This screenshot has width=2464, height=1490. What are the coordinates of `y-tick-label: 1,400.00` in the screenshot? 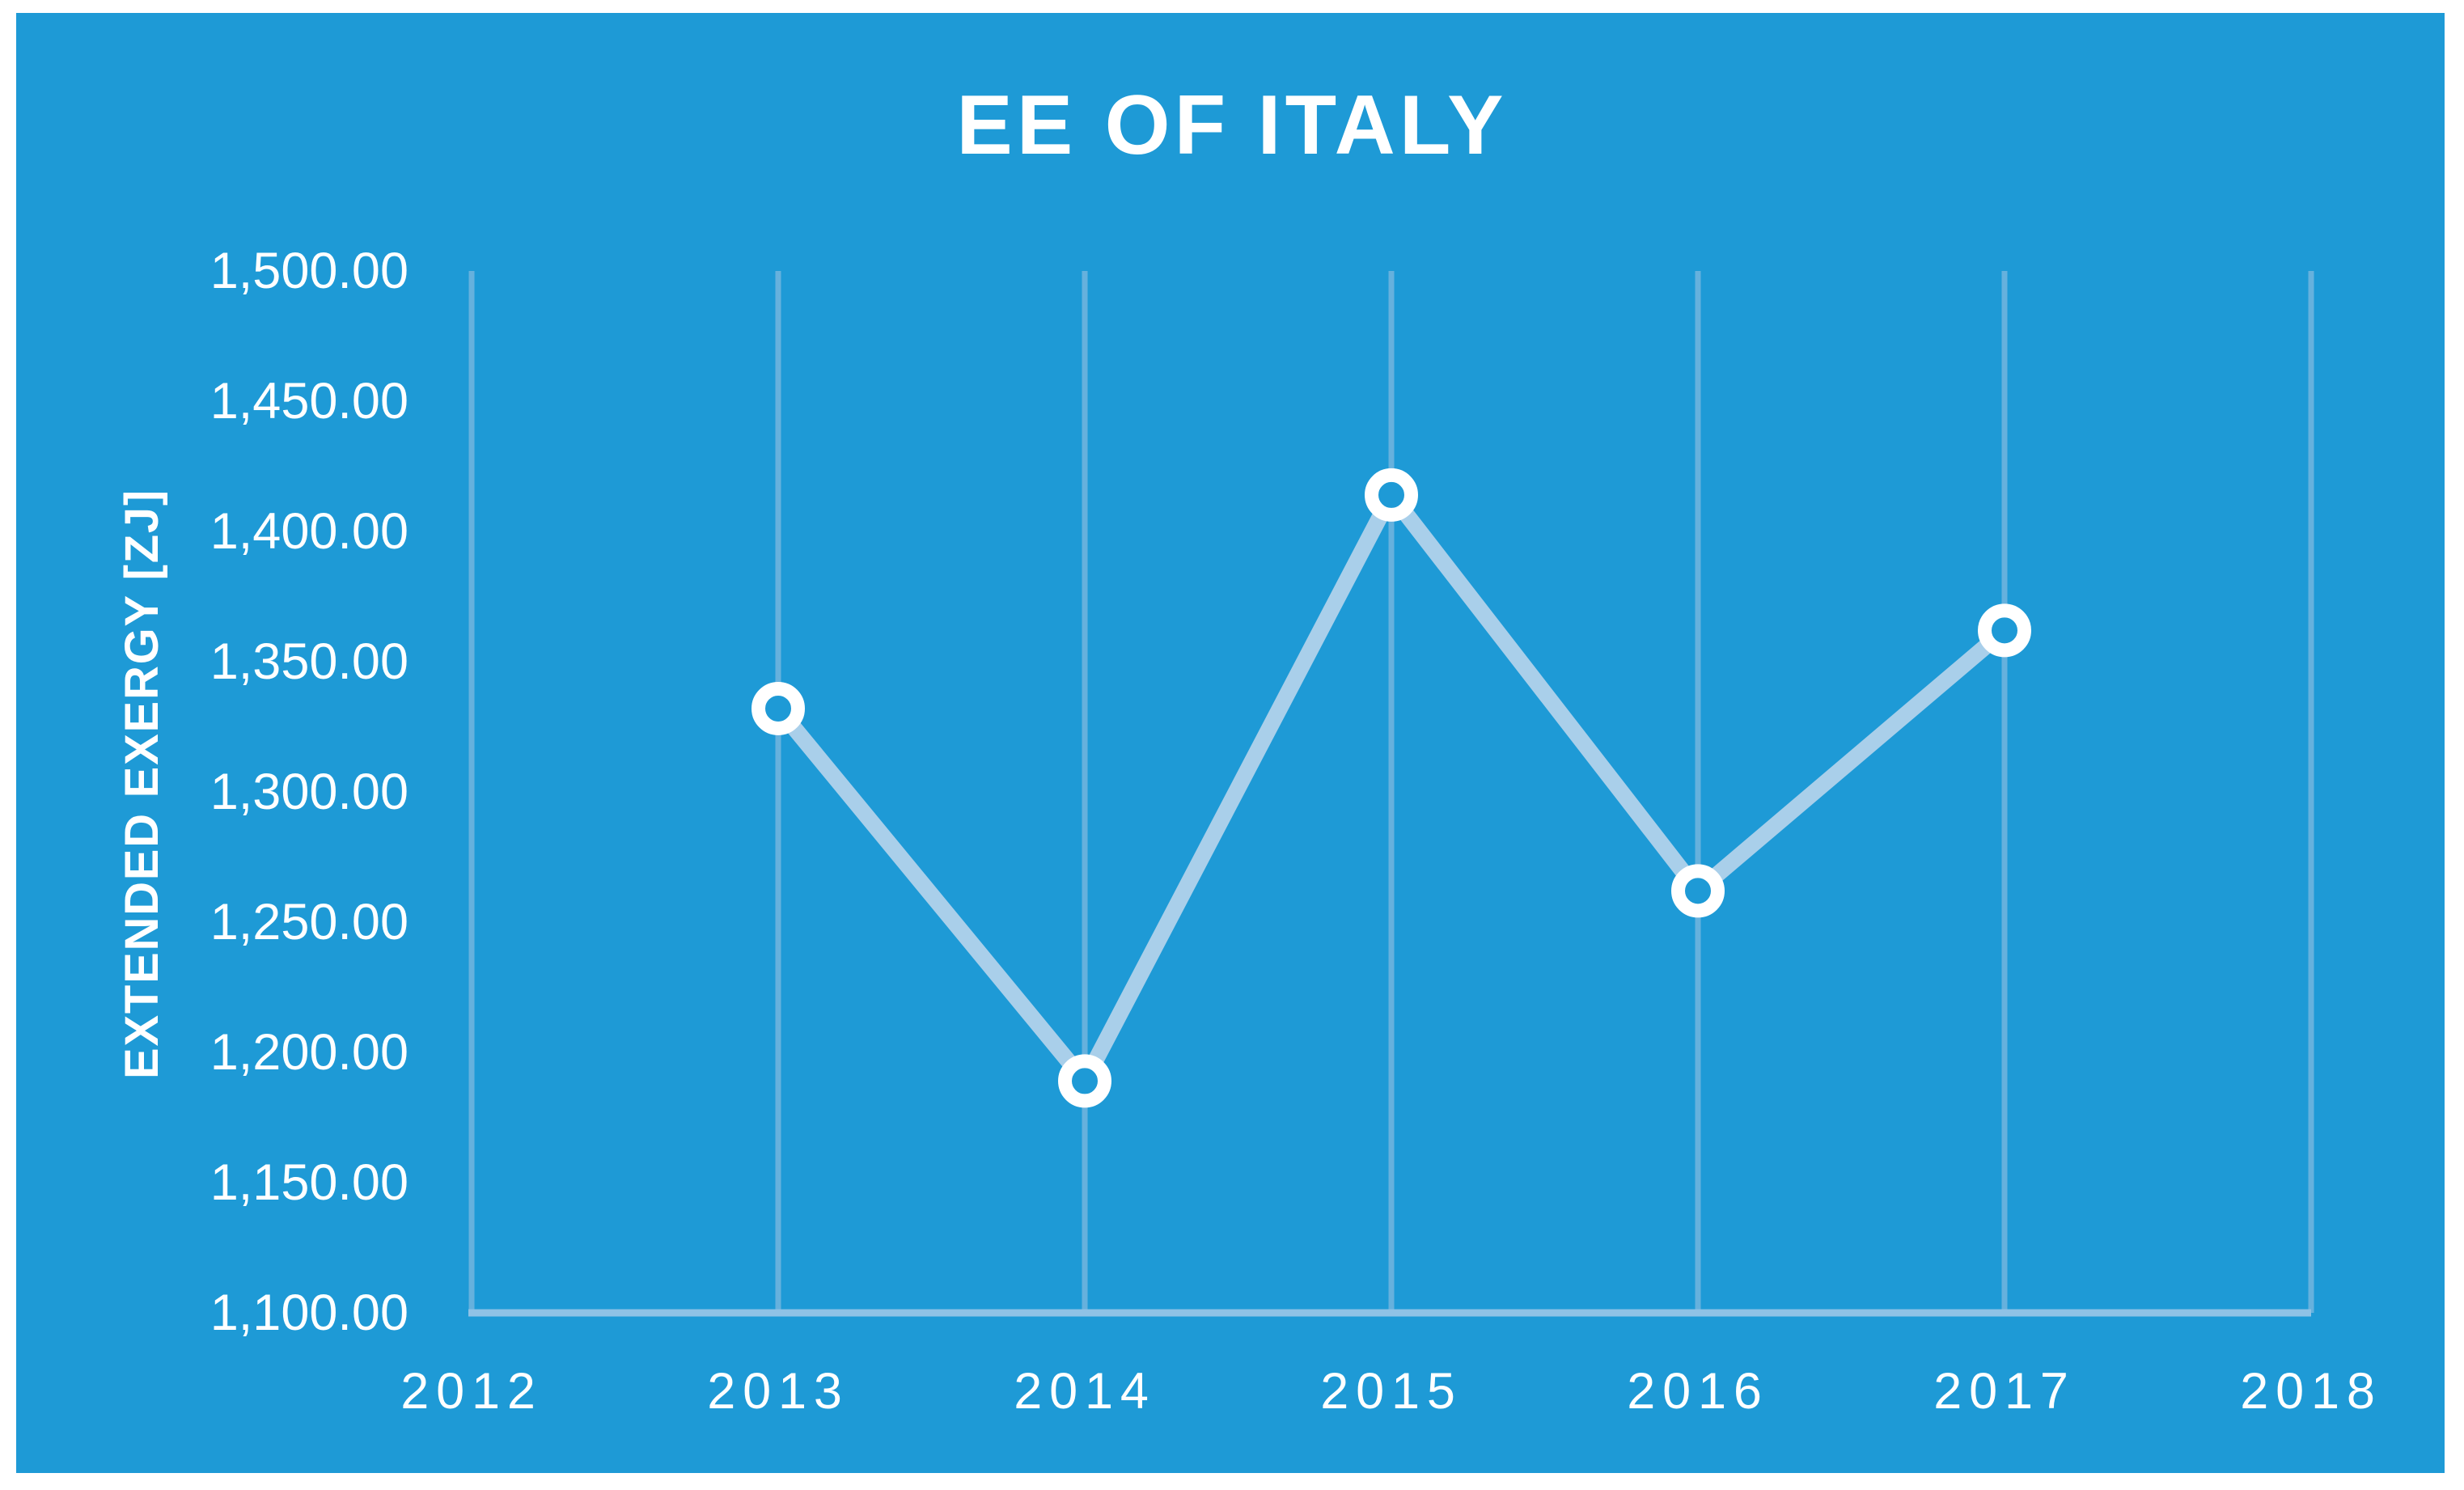 It's located at (309, 531).